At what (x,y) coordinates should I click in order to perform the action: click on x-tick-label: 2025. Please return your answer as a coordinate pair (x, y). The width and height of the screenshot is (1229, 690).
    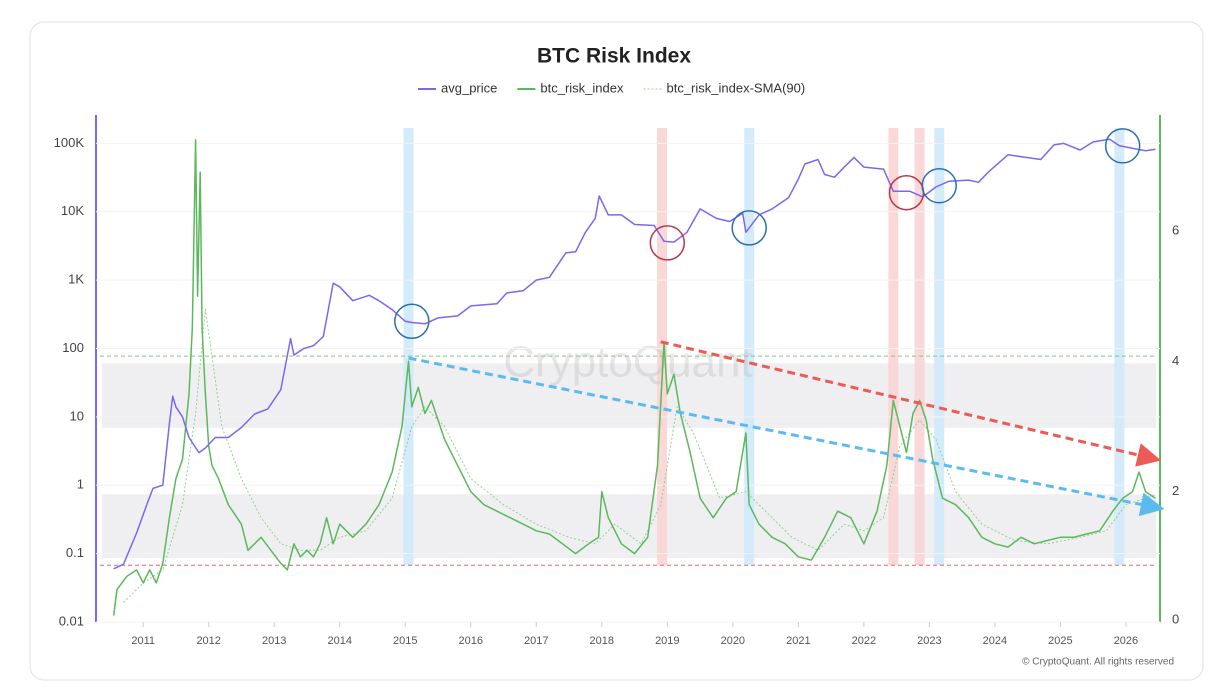
    Looking at the image, I should click on (1060, 641).